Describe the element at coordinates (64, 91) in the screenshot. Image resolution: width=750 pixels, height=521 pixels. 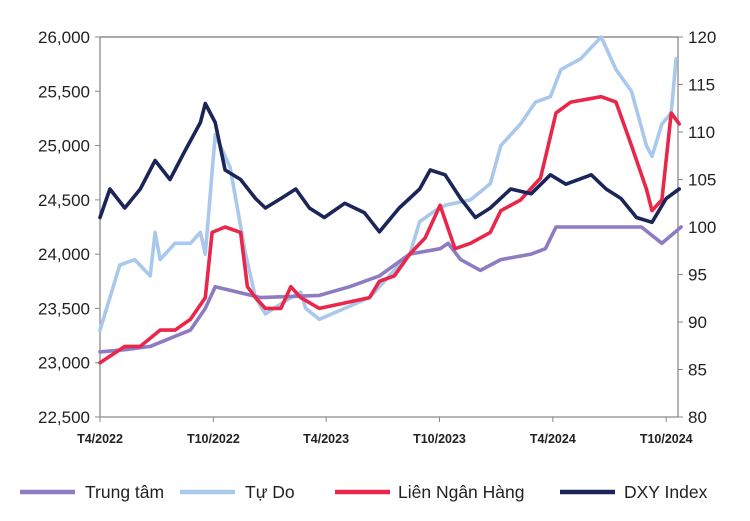
I see `y-tick-label: 25,500` at that location.